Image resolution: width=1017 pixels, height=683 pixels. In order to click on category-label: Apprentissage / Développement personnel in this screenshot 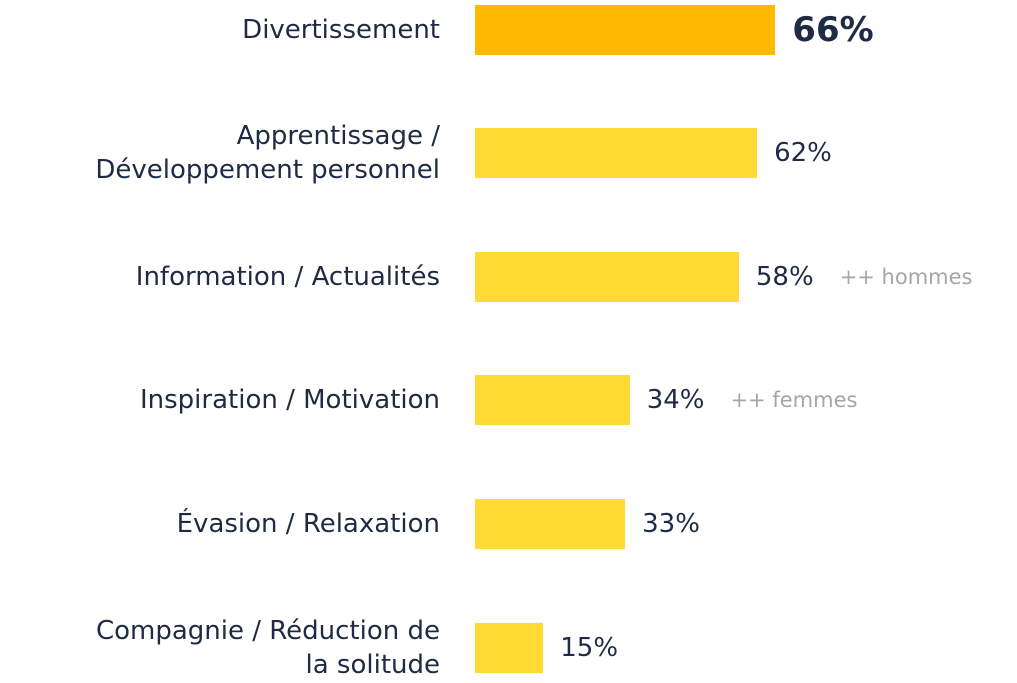, I will do `click(267, 153)`.